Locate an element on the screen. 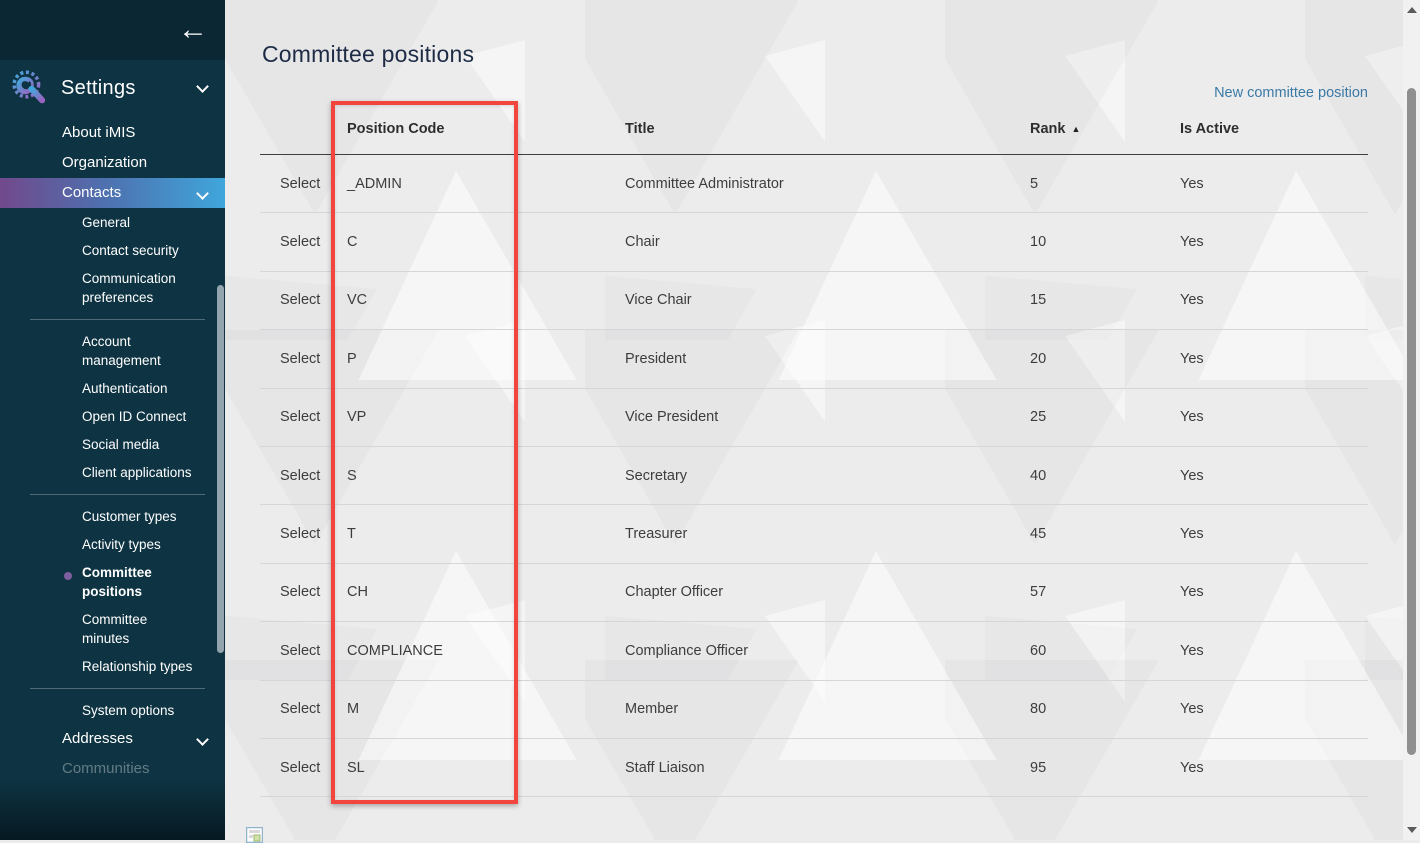 The height and width of the screenshot is (843, 1420). sidebar-item-committee-minutes: Committee minutes is located at coordinates (115, 628).